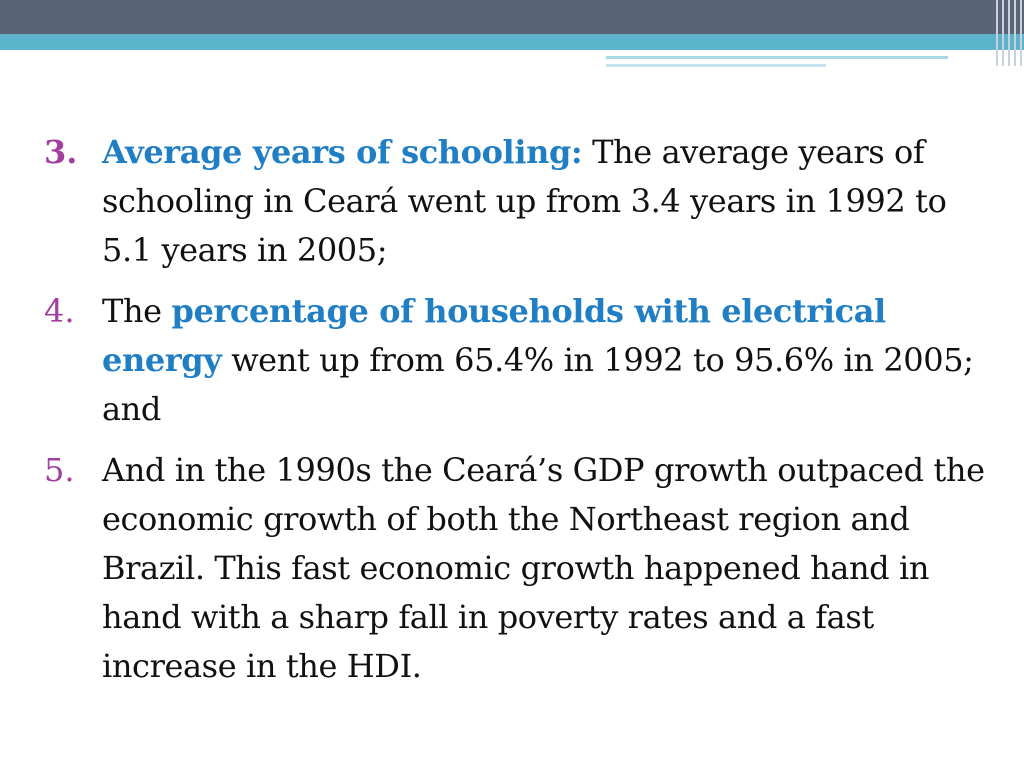  I want to click on header-dark-bar, so click(512, 17).